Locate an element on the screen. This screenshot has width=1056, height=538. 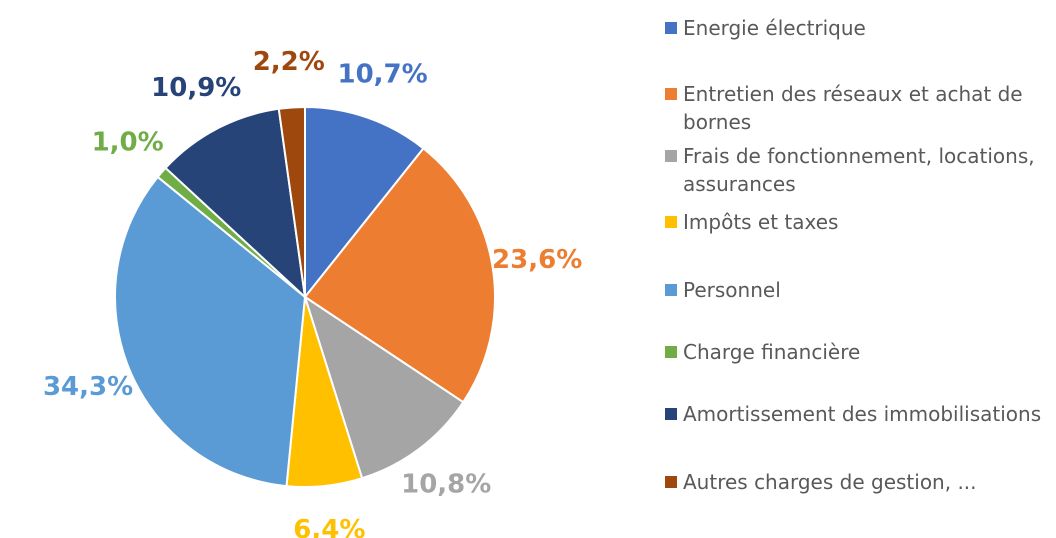
legend-label: Personnel is located at coordinates (732, 290).